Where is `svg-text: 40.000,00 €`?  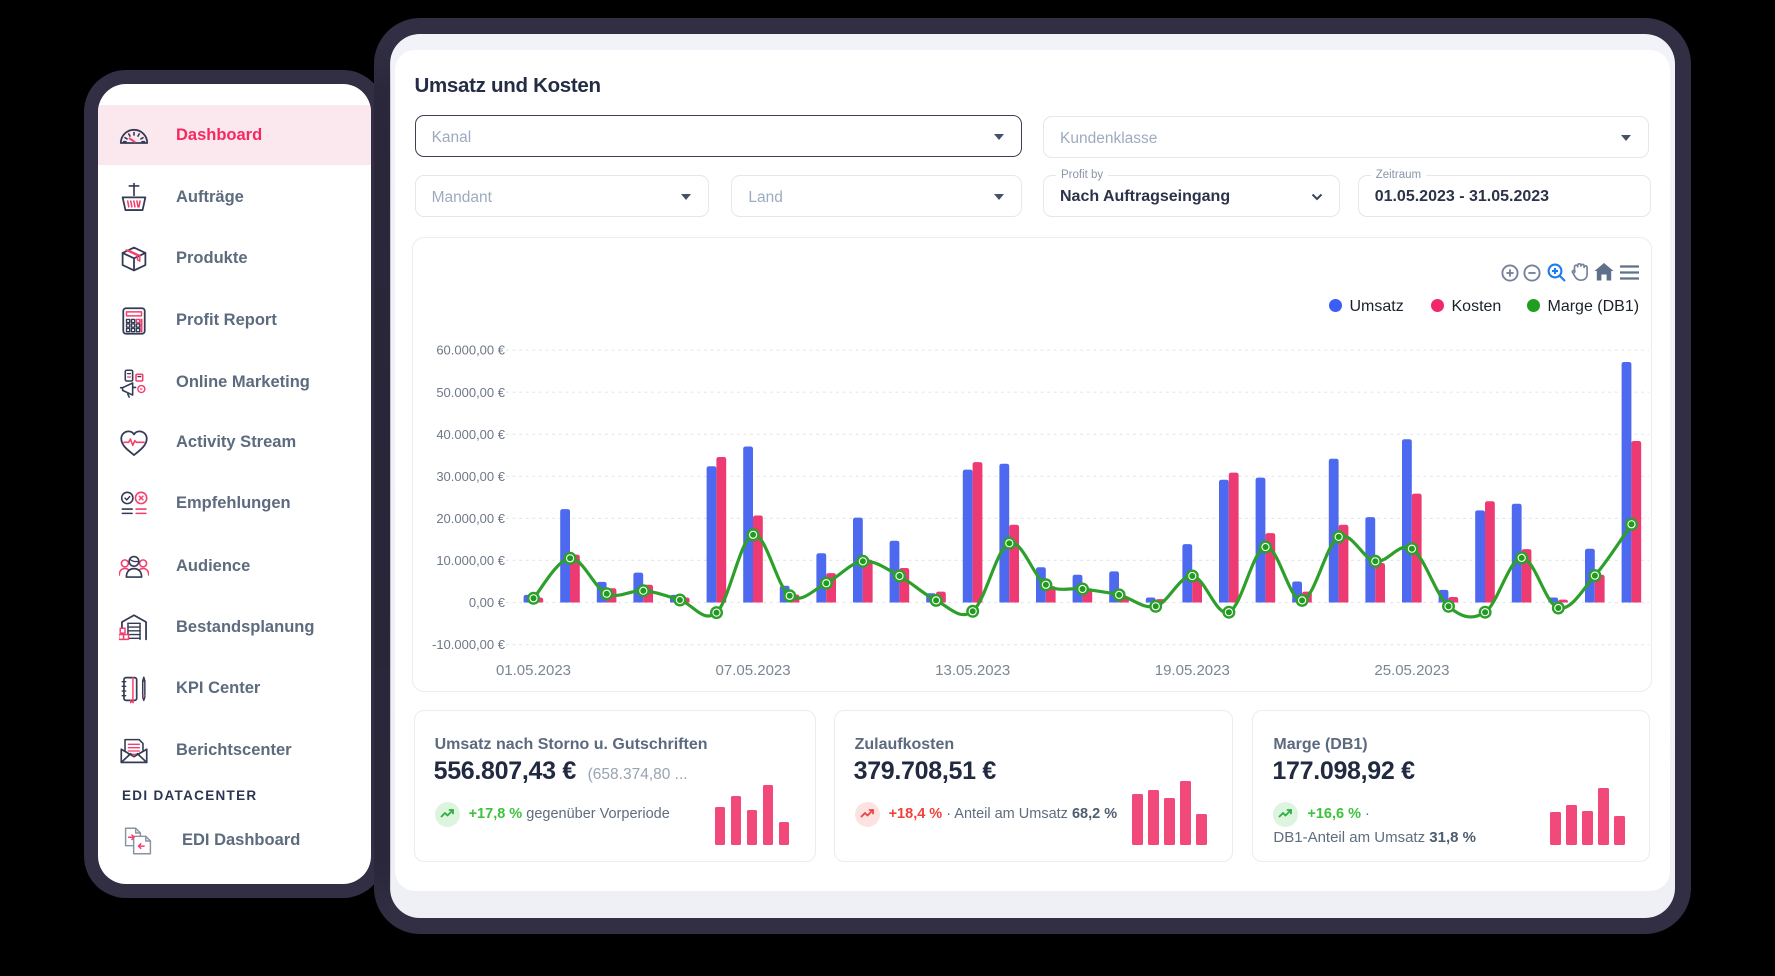 svg-text: 40.000,00 € is located at coordinates (470, 434).